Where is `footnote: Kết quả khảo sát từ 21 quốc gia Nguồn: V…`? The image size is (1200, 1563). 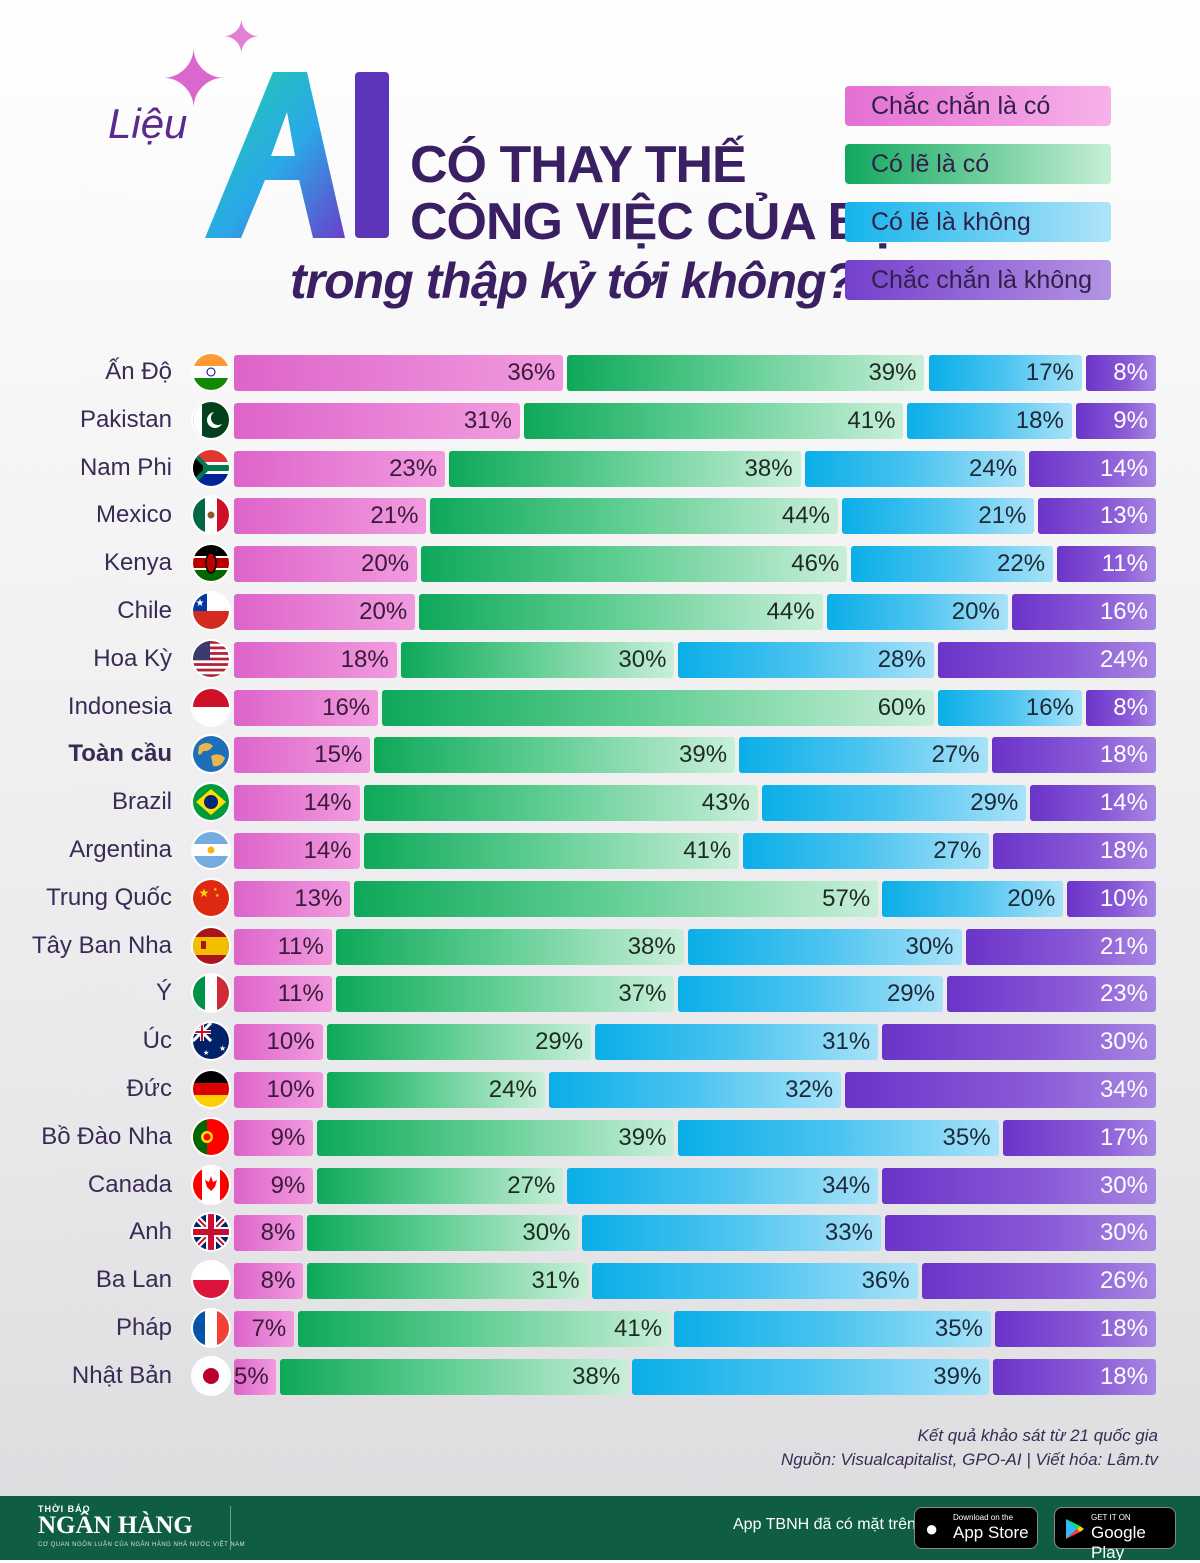
footnote: Kết quả khảo sát từ 21 quốc gia Nguồn: V… is located at coordinates (969, 1448).